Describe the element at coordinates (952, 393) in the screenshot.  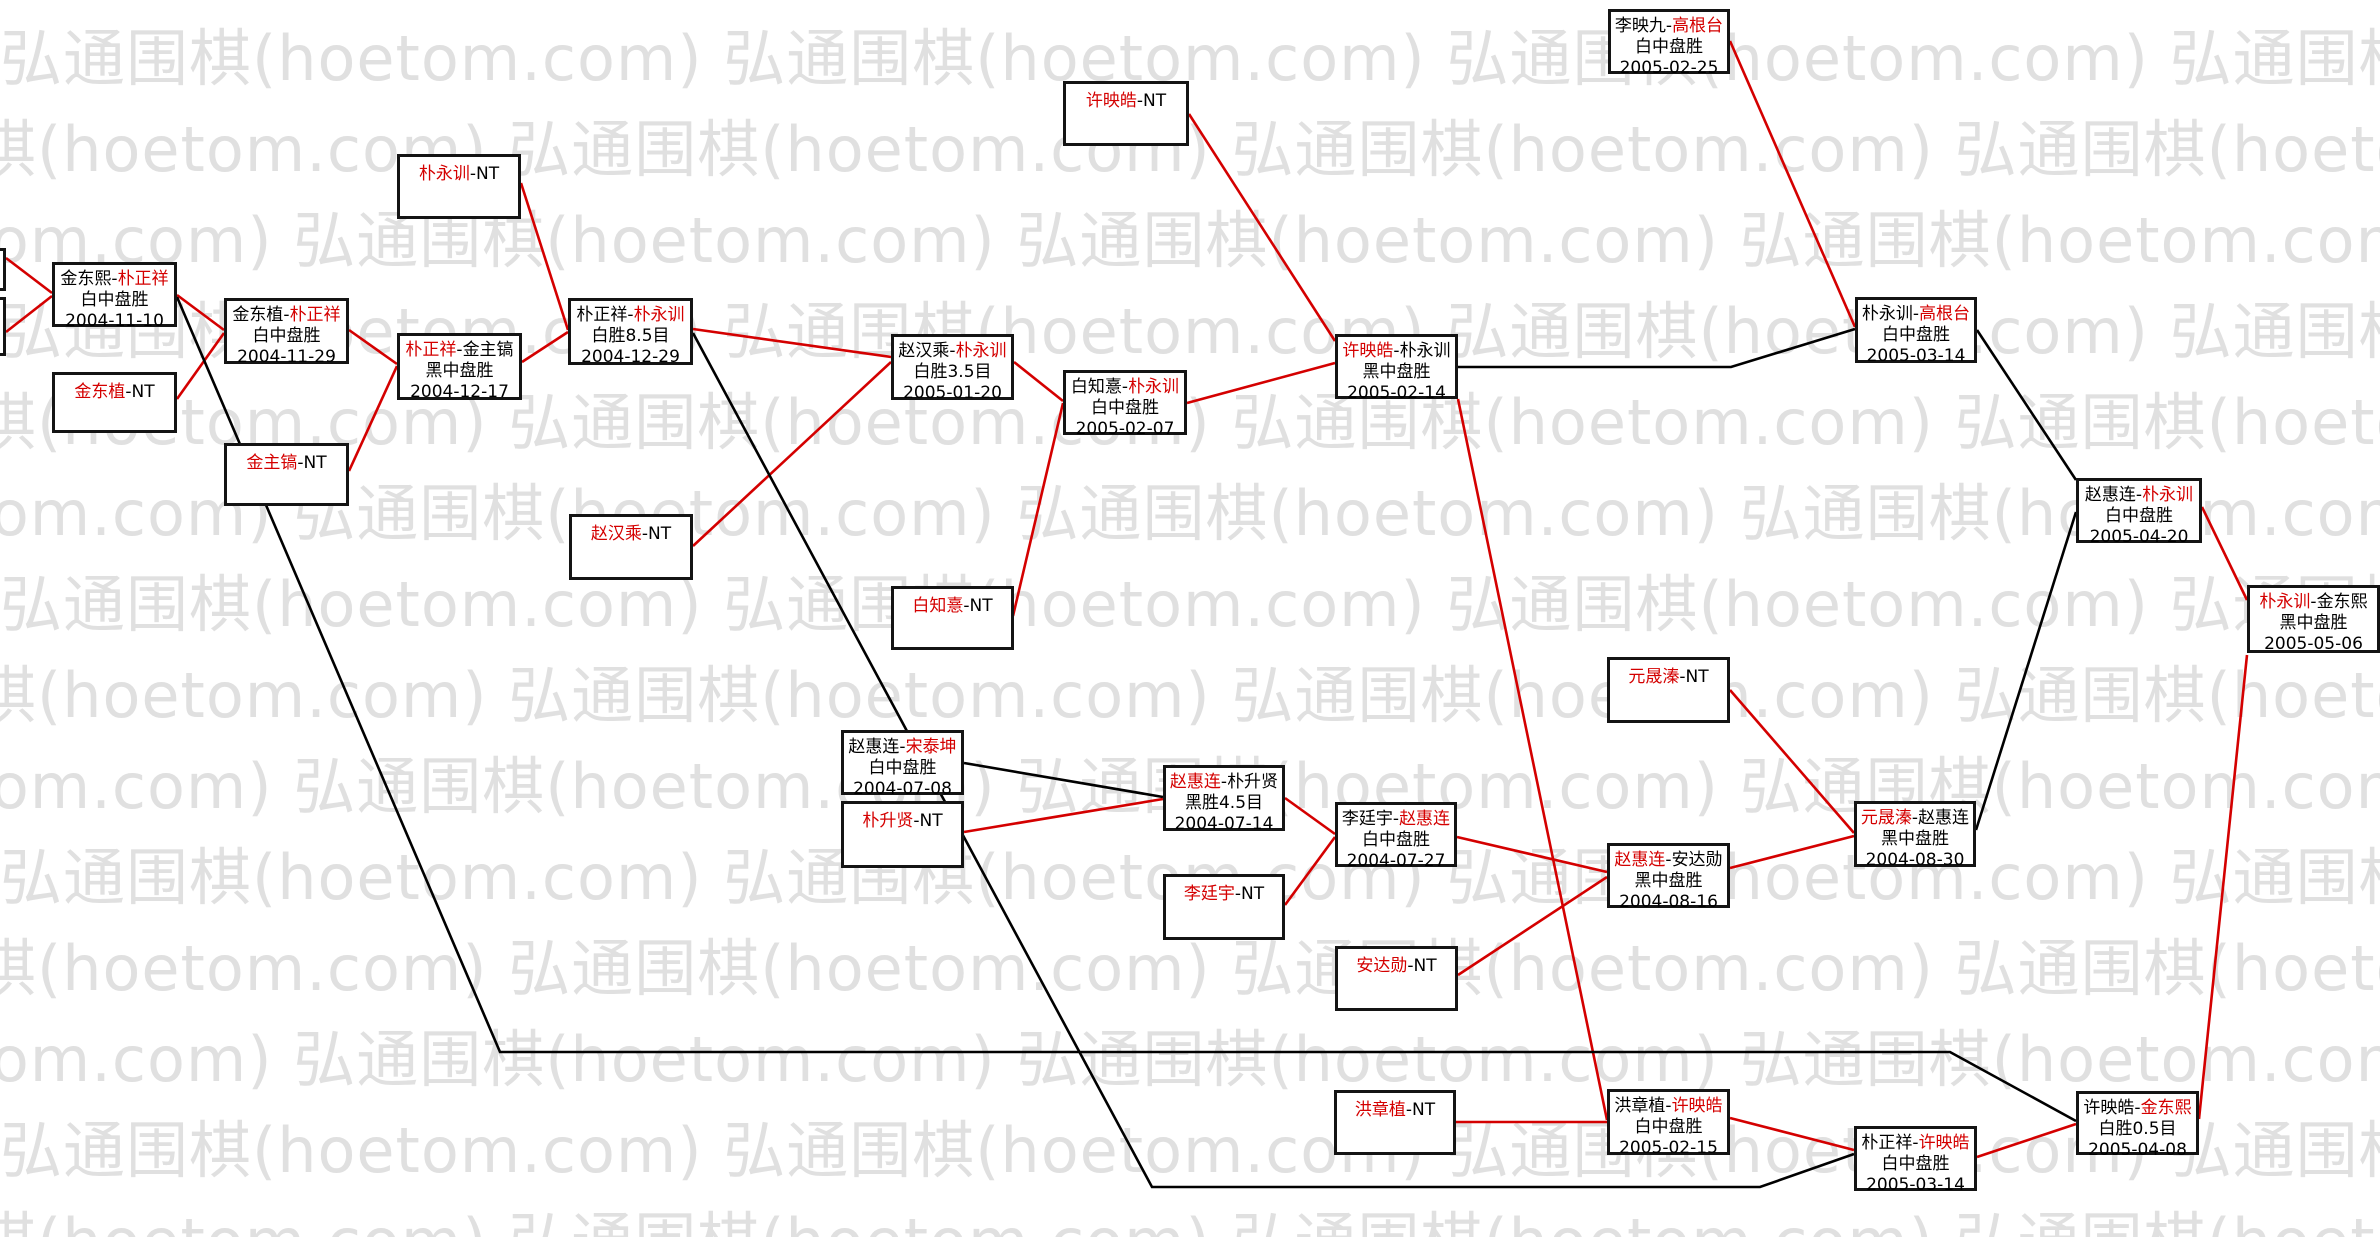
I see `game-date: 2005-01-20` at that location.